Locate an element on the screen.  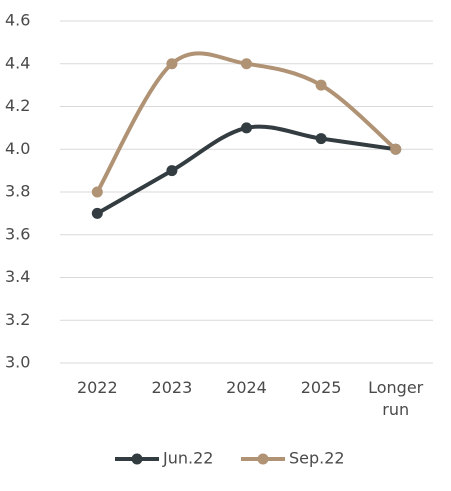
y-tick-label: 3.6 is located at coordinates (17, 233).